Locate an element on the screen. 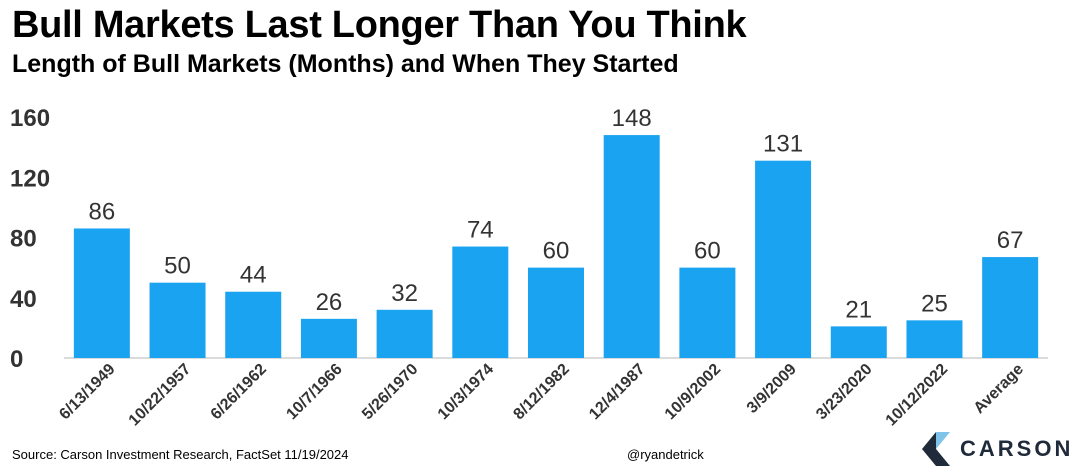  logo-text: CARSON is located at coordinates (1017, 448).